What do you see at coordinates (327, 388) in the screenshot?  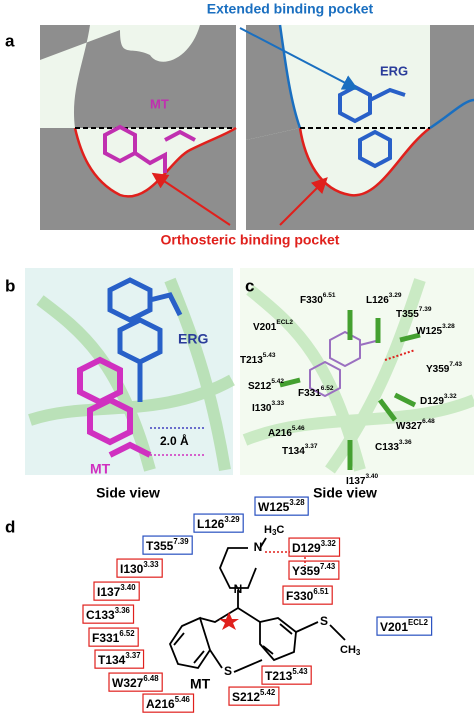 I see `residue-superscript: 6.52` at bounding box center [327, 388].